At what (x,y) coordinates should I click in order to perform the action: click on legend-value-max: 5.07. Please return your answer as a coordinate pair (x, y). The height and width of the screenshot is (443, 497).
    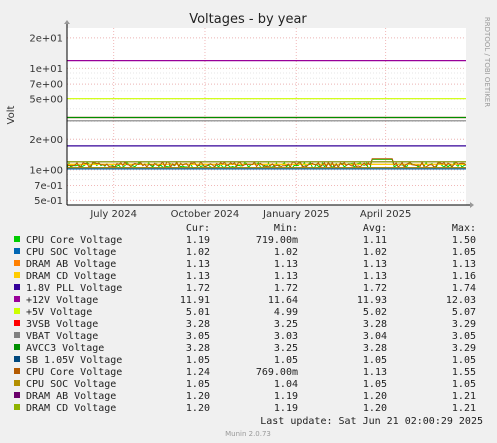
    Looking at the image, I should click on (464, 312).